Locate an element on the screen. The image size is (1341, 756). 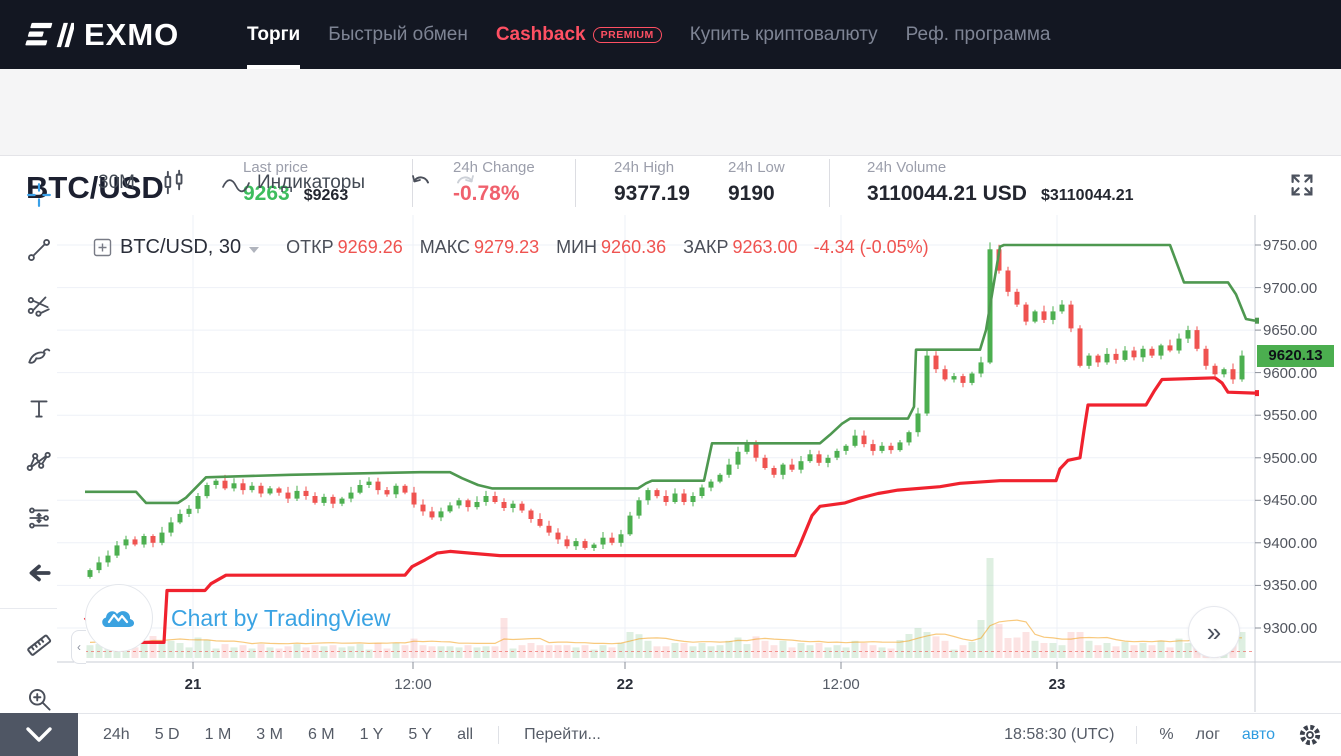
undo-icon is located at coordinates (421, 185).